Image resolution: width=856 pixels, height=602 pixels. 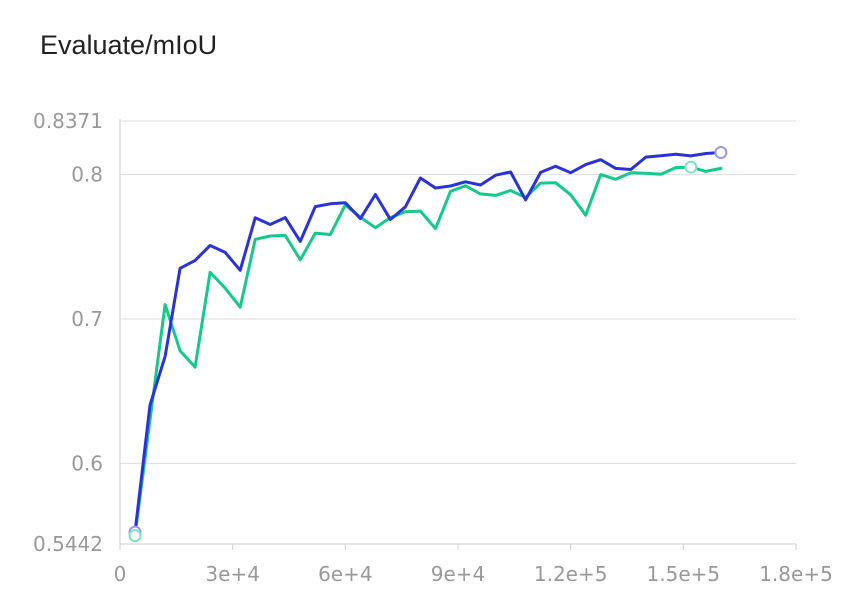 What do you see at coordinates (68, 121) in the screenshot?
I see `y-tick-label: 0.8371` at bounding box center [68, 121].